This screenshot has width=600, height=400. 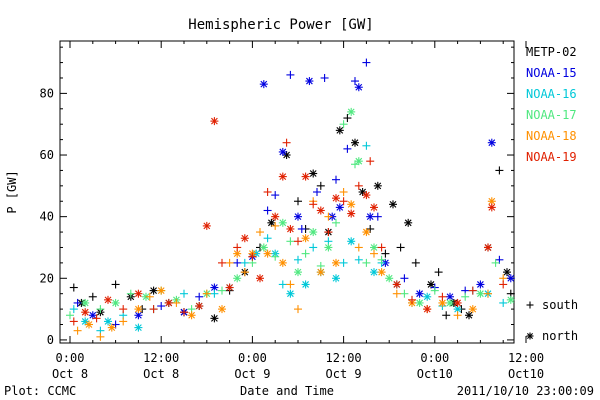 What do you see at coordinates (551, 94) in the screenshot?
I see `legend-item-noaa-16: NOAA-16` at bounding box center [551, 94].